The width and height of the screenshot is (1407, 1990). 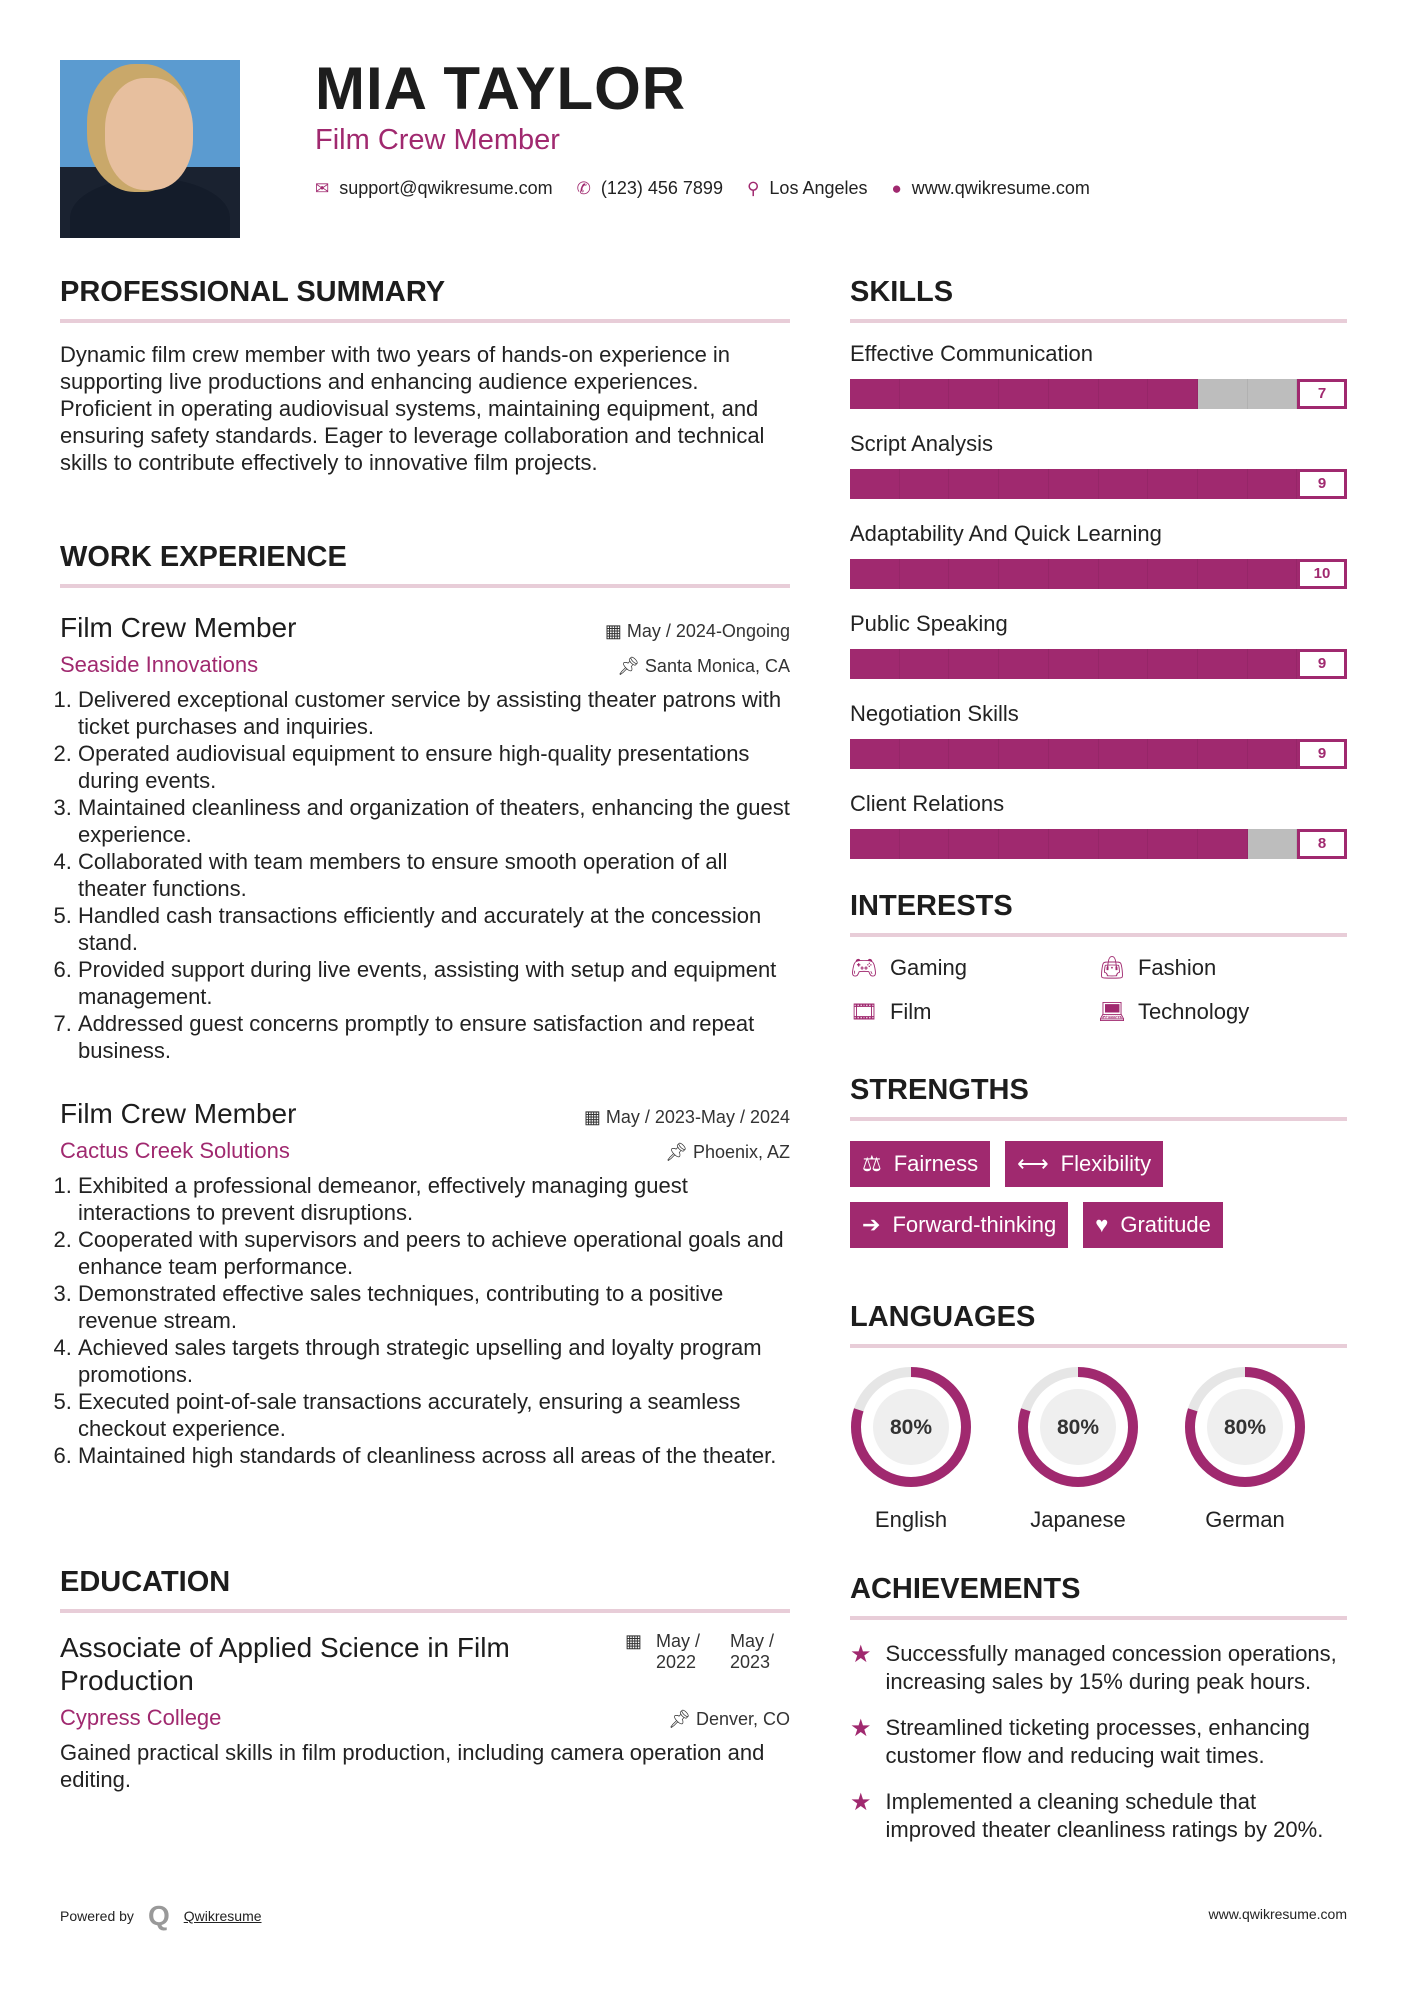 I want to click on skill-label: Client Relations, so click(x=927, y=803).